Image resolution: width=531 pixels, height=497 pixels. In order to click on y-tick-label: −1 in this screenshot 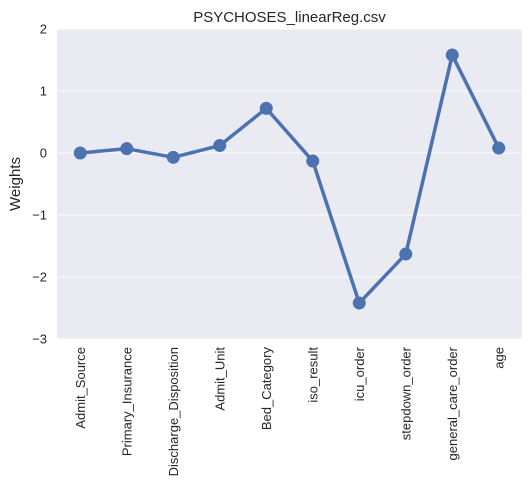, I will do `click(39, 215)`.